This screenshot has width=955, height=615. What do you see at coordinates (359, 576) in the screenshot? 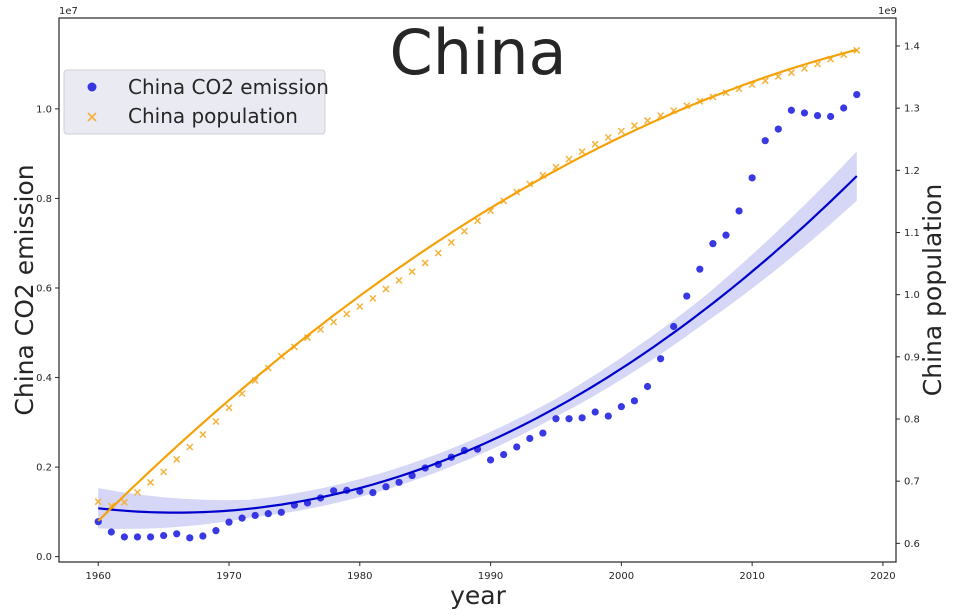
I see `x-tick-label: 1980` at bounding box center [359, 576].